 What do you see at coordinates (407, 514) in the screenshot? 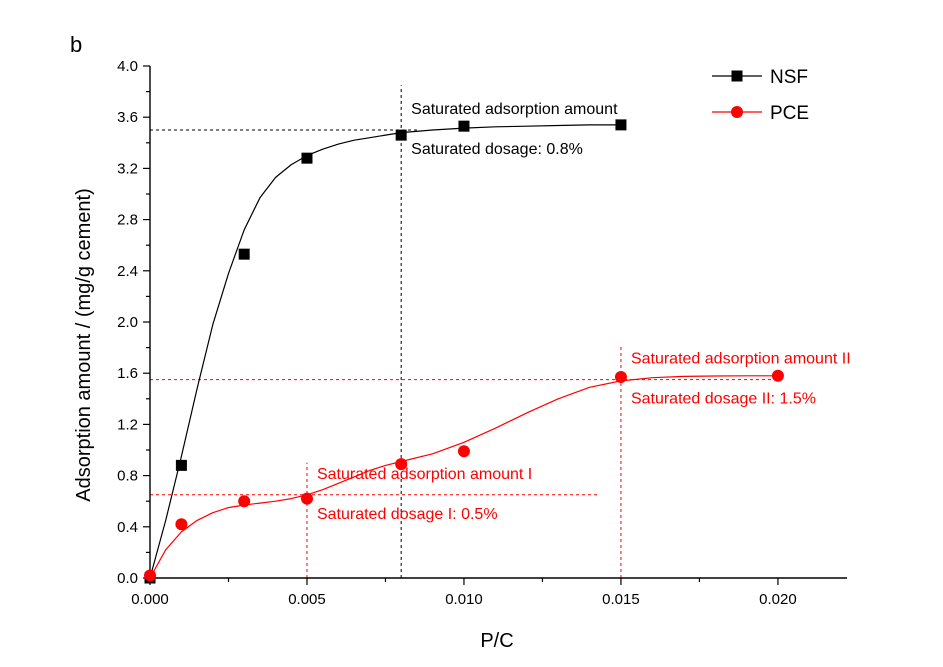
I see `annotation-bottom-2: Saturated dosage I: 0.5%` at bounding box center [407, 514].